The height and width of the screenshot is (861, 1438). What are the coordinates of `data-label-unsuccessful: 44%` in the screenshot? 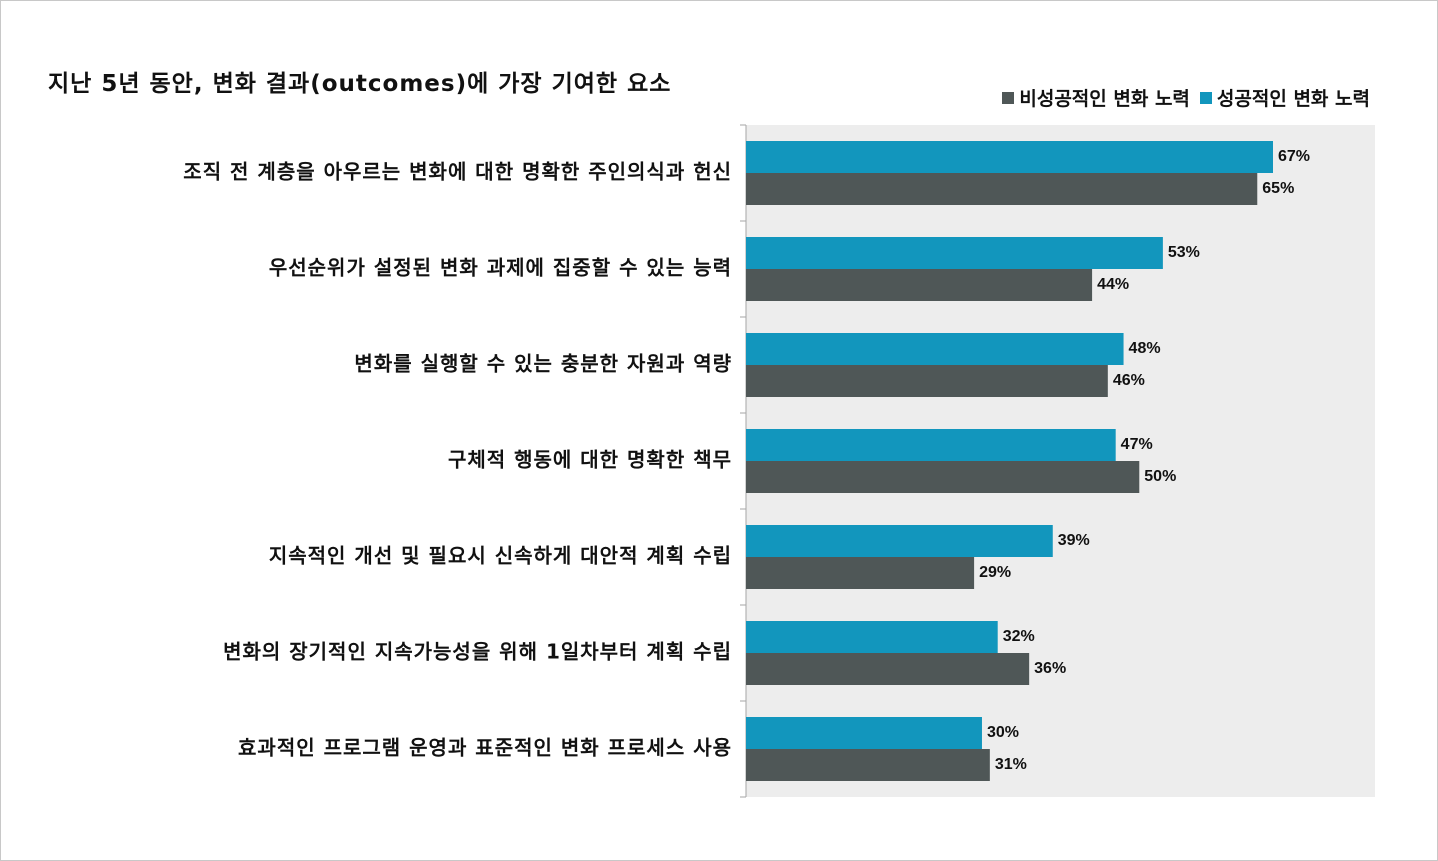 It's located at (1113, 284).